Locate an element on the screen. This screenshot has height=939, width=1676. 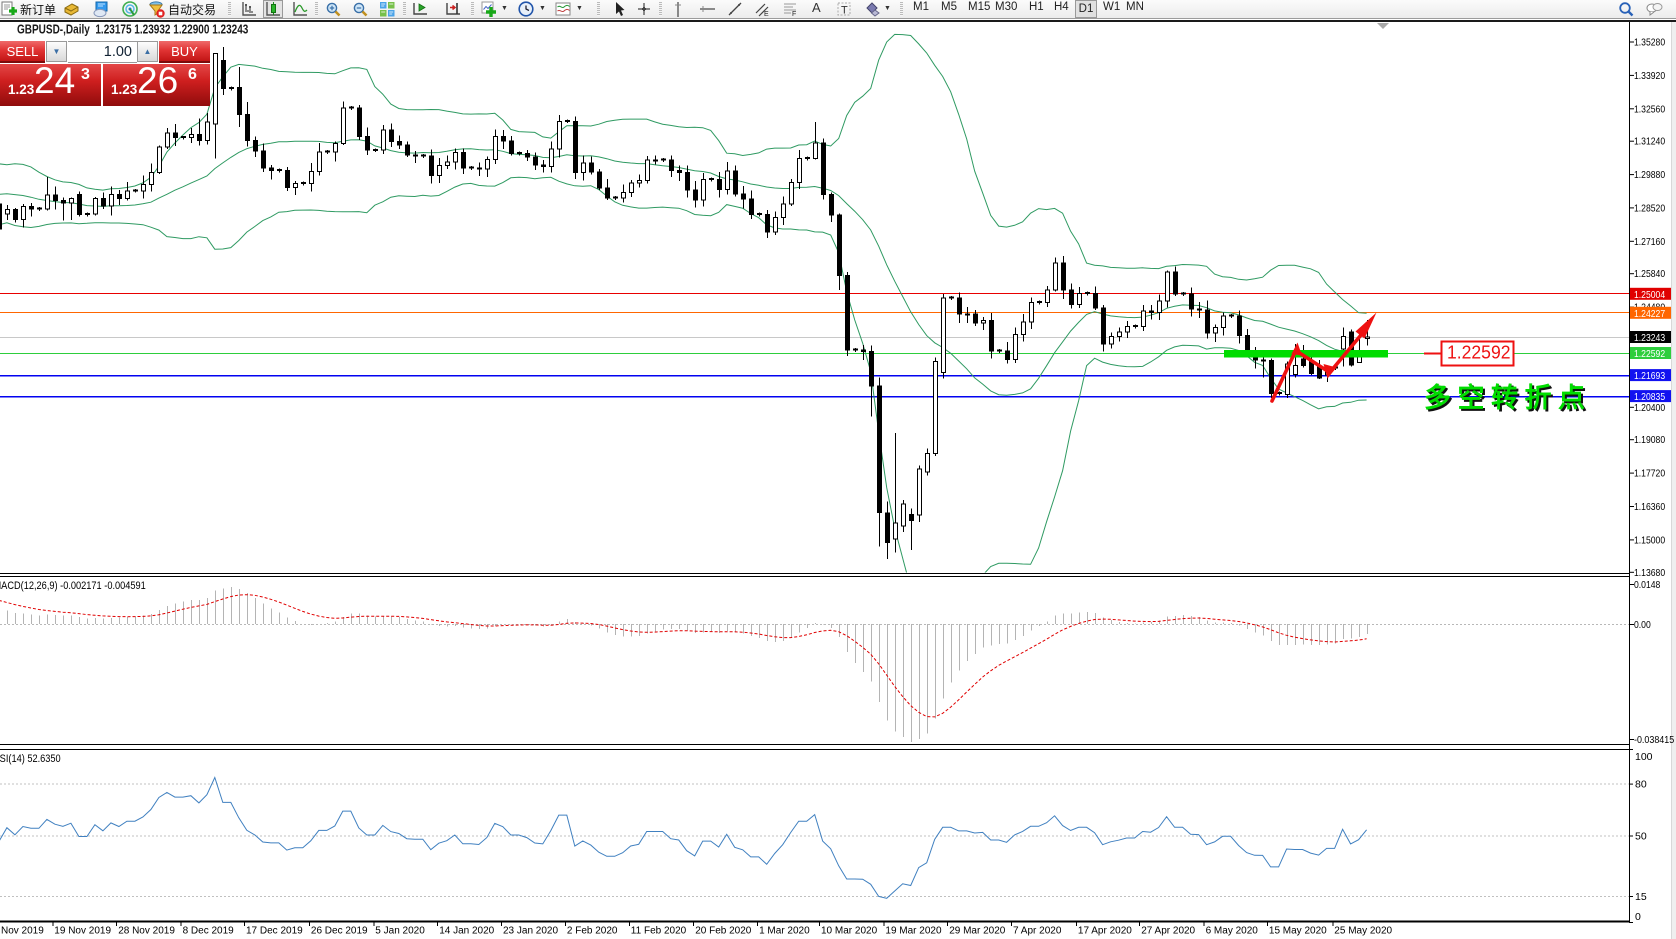
svg-text: 1.20835 is located at coordinates (1649, 397).